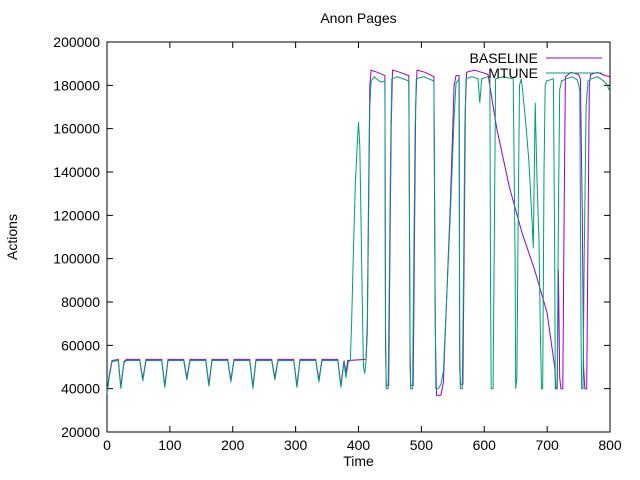 The height and width of the screenshot is (480, 640). What do you see at coordinates (359, 445) in the screenshot?
I see `x-tick-label: 400` at bounding box center [359, 445].